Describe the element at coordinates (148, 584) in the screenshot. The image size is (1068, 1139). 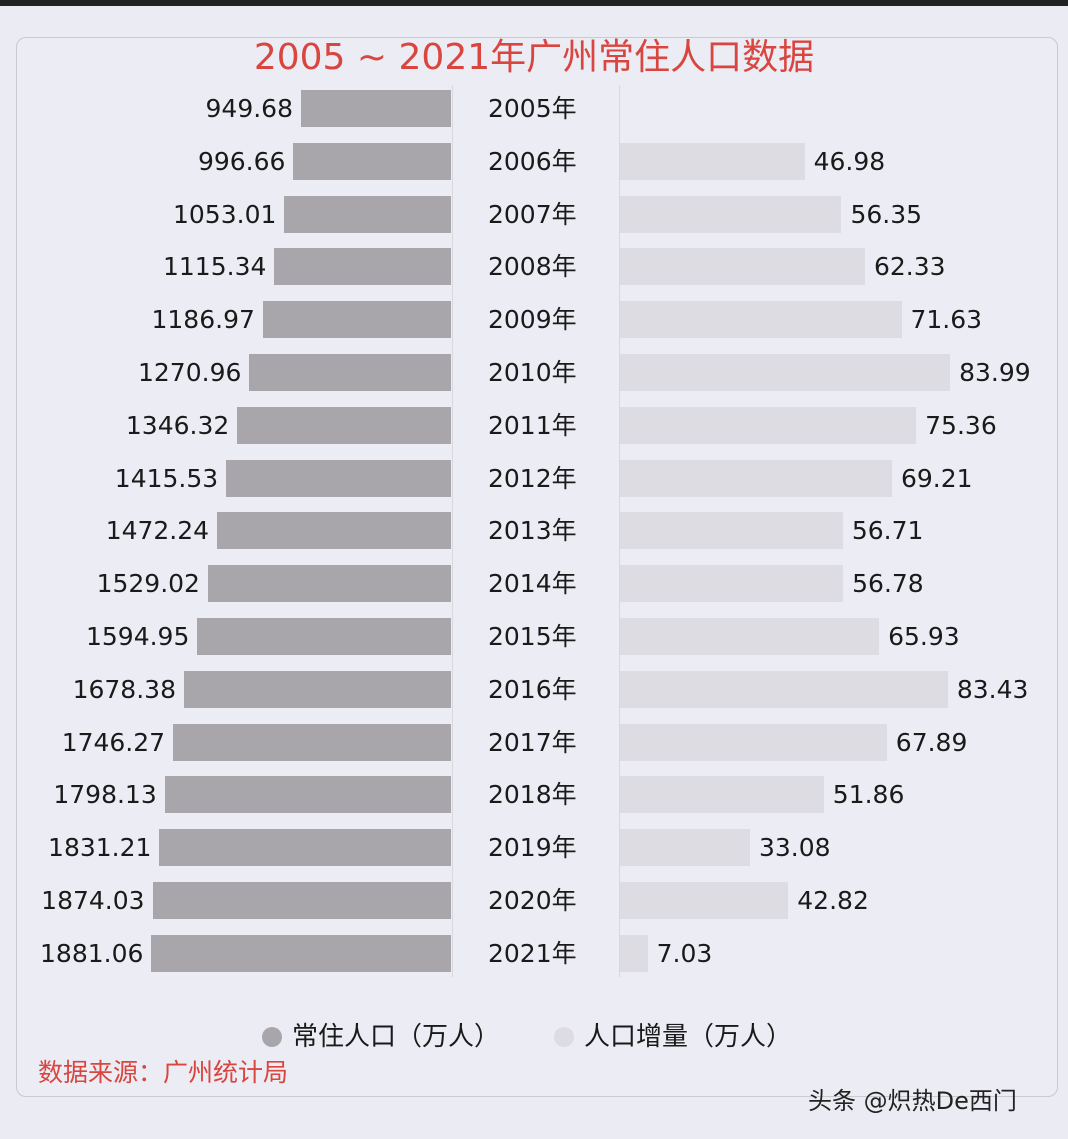
I see `population-value: 1529.02` at that location.